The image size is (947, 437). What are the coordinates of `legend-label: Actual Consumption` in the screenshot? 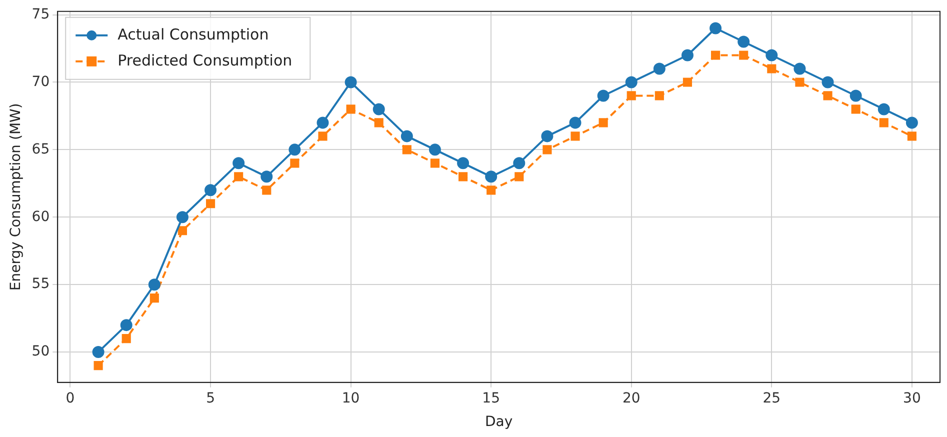 It's located at (193, 34).